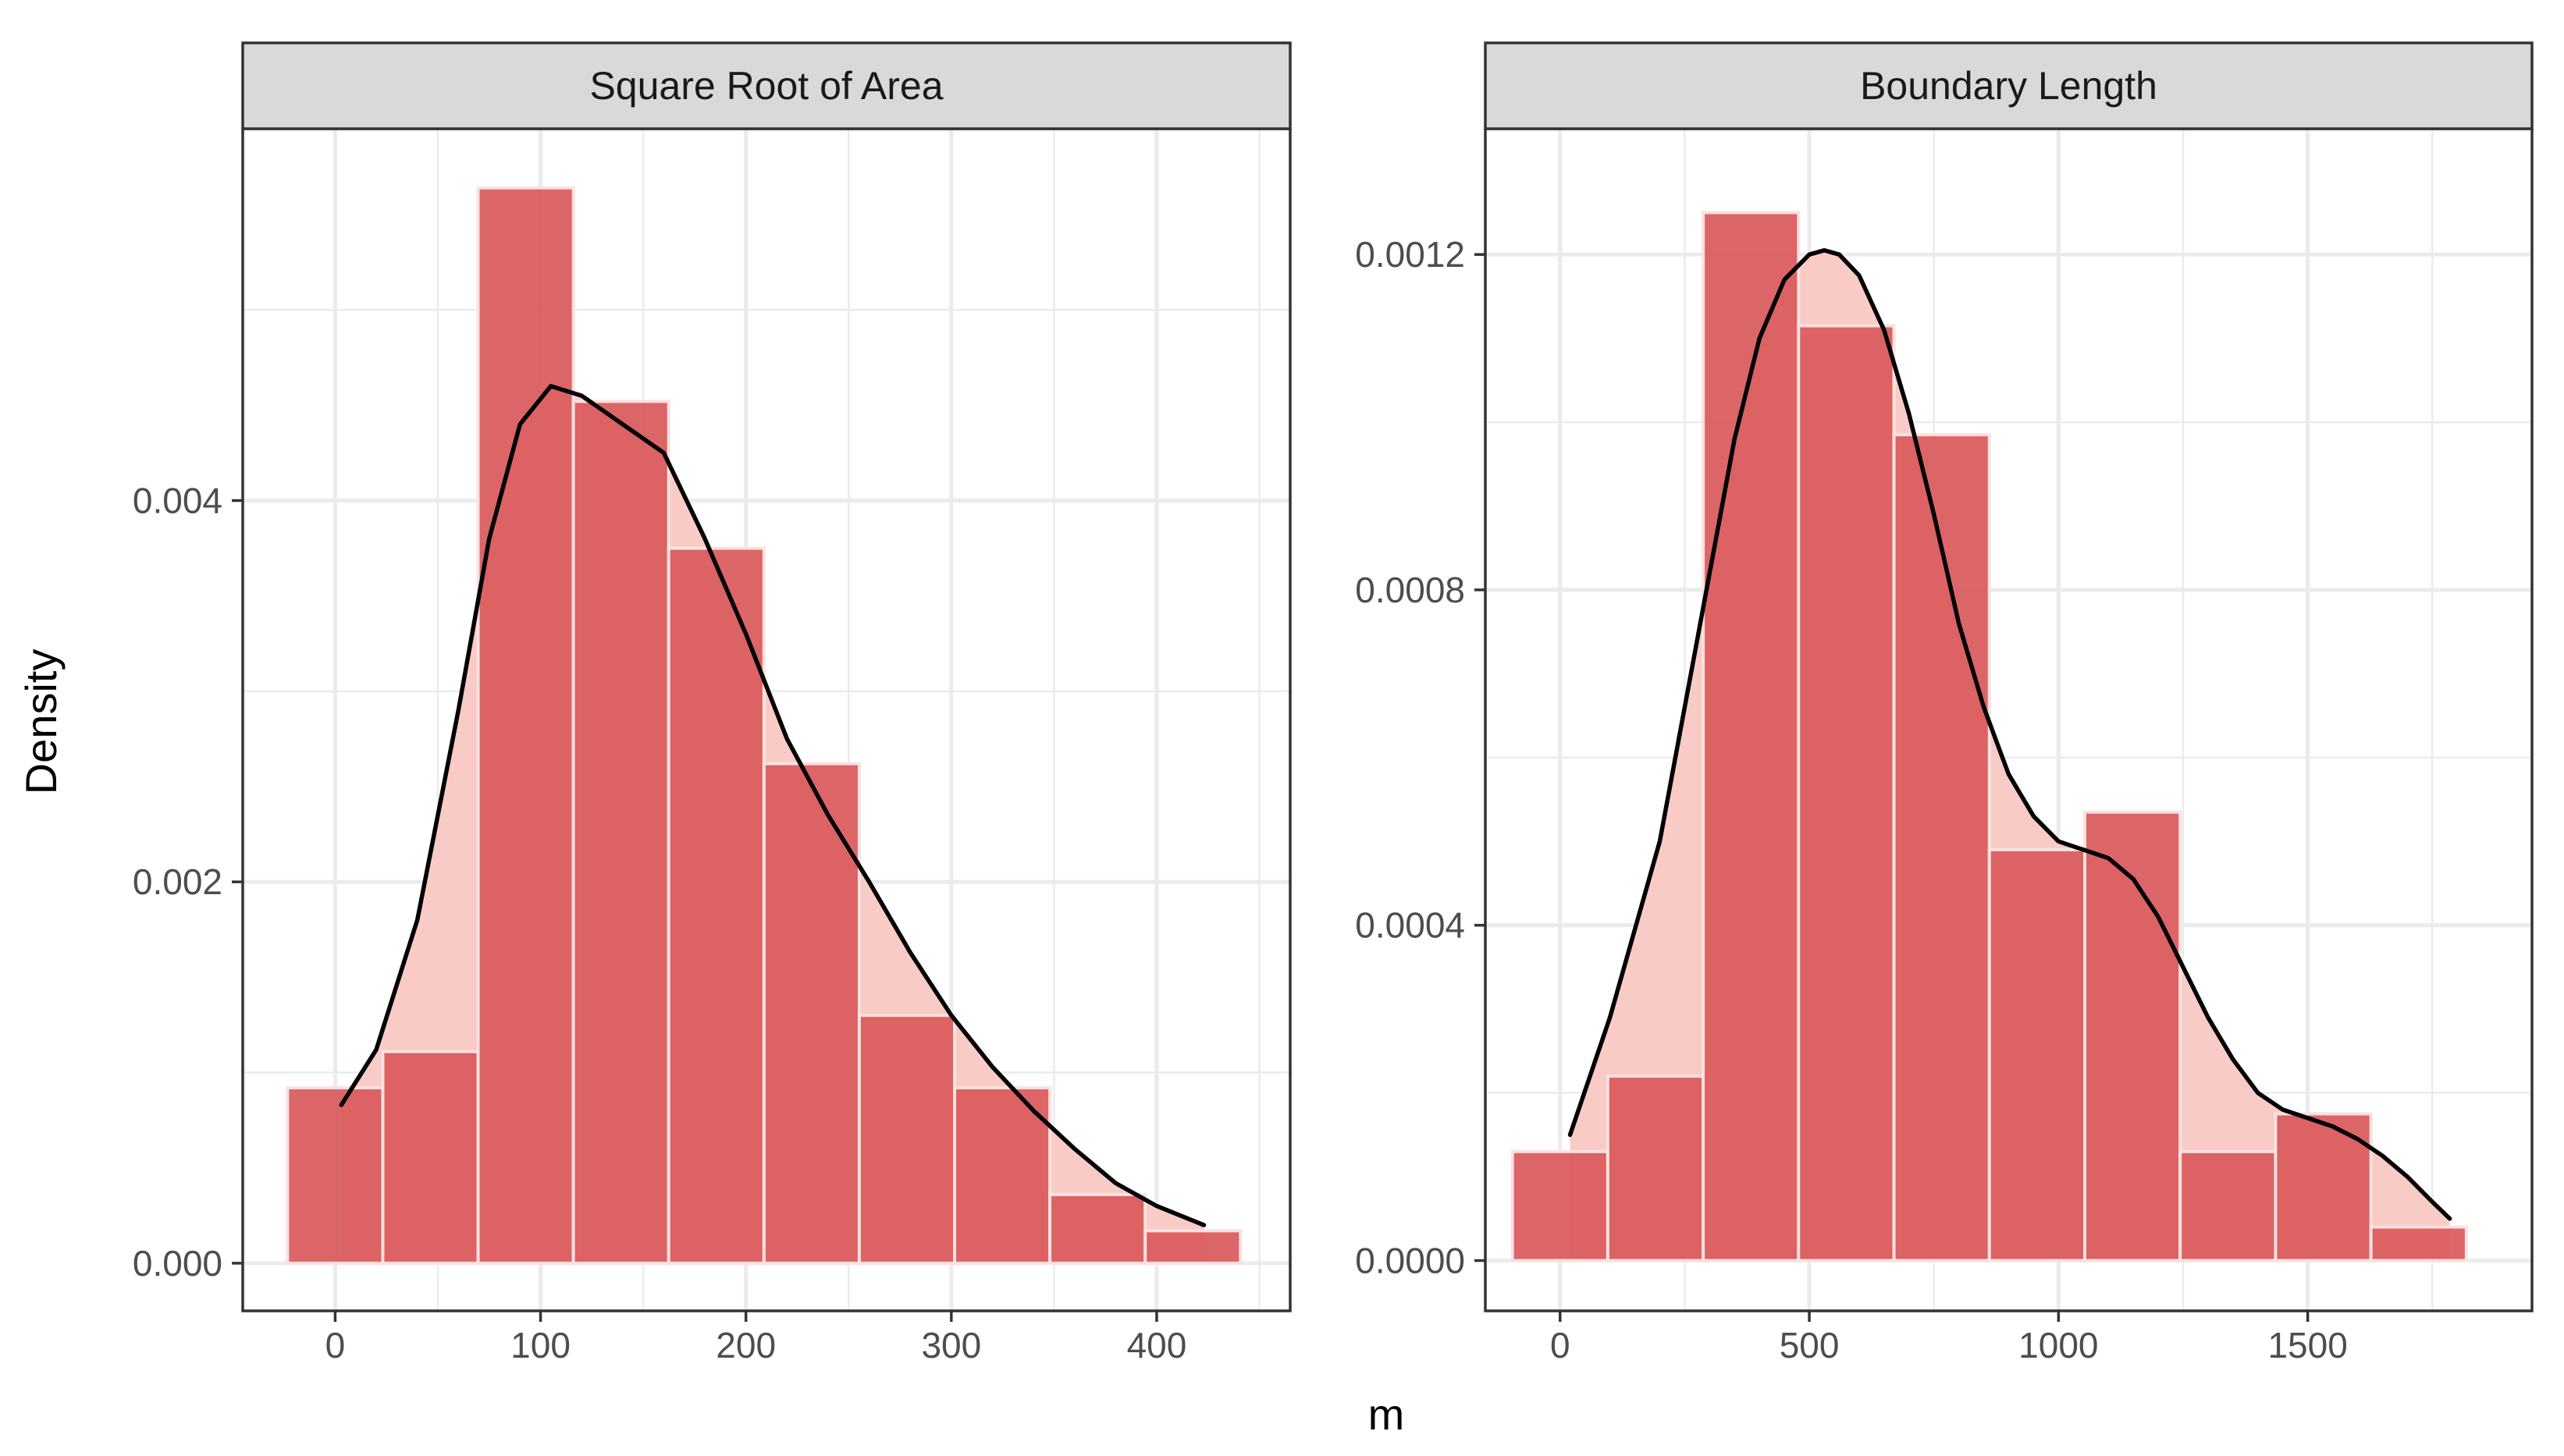  What do you see at coordinates (1410, 1261) in the screenshot?
I see `y-tick-label: 0.0000` at bounding box center [1410, 1261].